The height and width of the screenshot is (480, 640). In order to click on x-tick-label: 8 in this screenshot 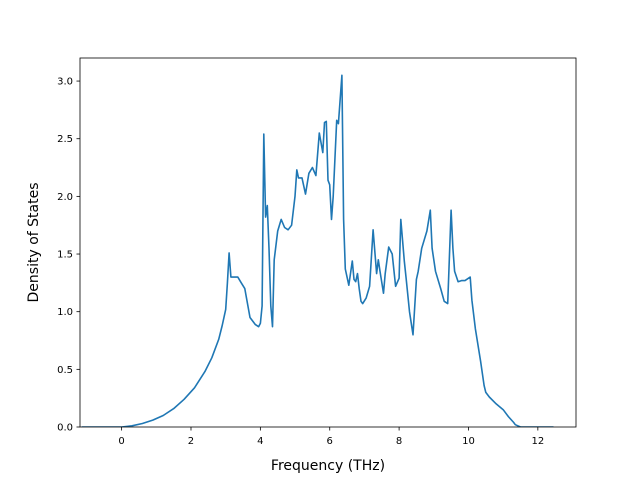, I will do `click(399, 441)`.